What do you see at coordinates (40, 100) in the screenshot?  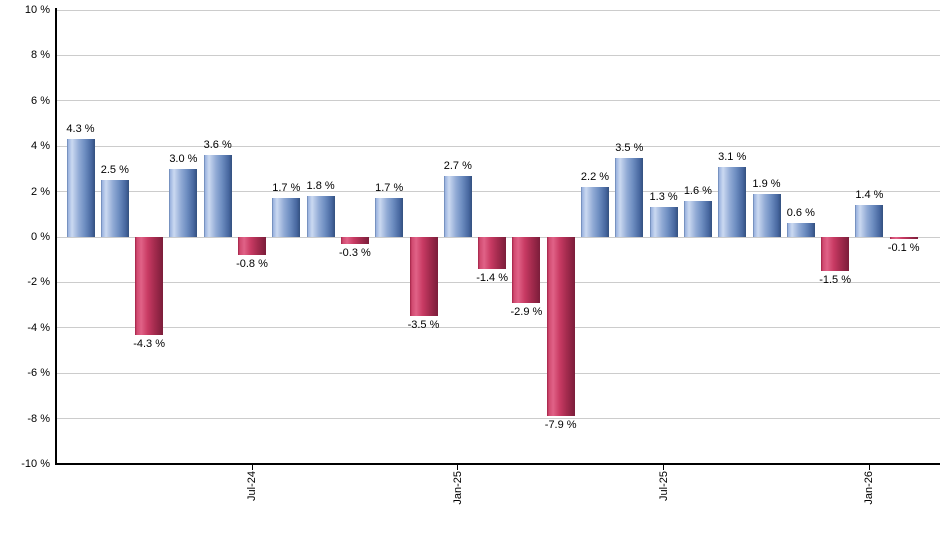 I see `y-axis-tick-label: 6 %` at bounding box center [40, 100].